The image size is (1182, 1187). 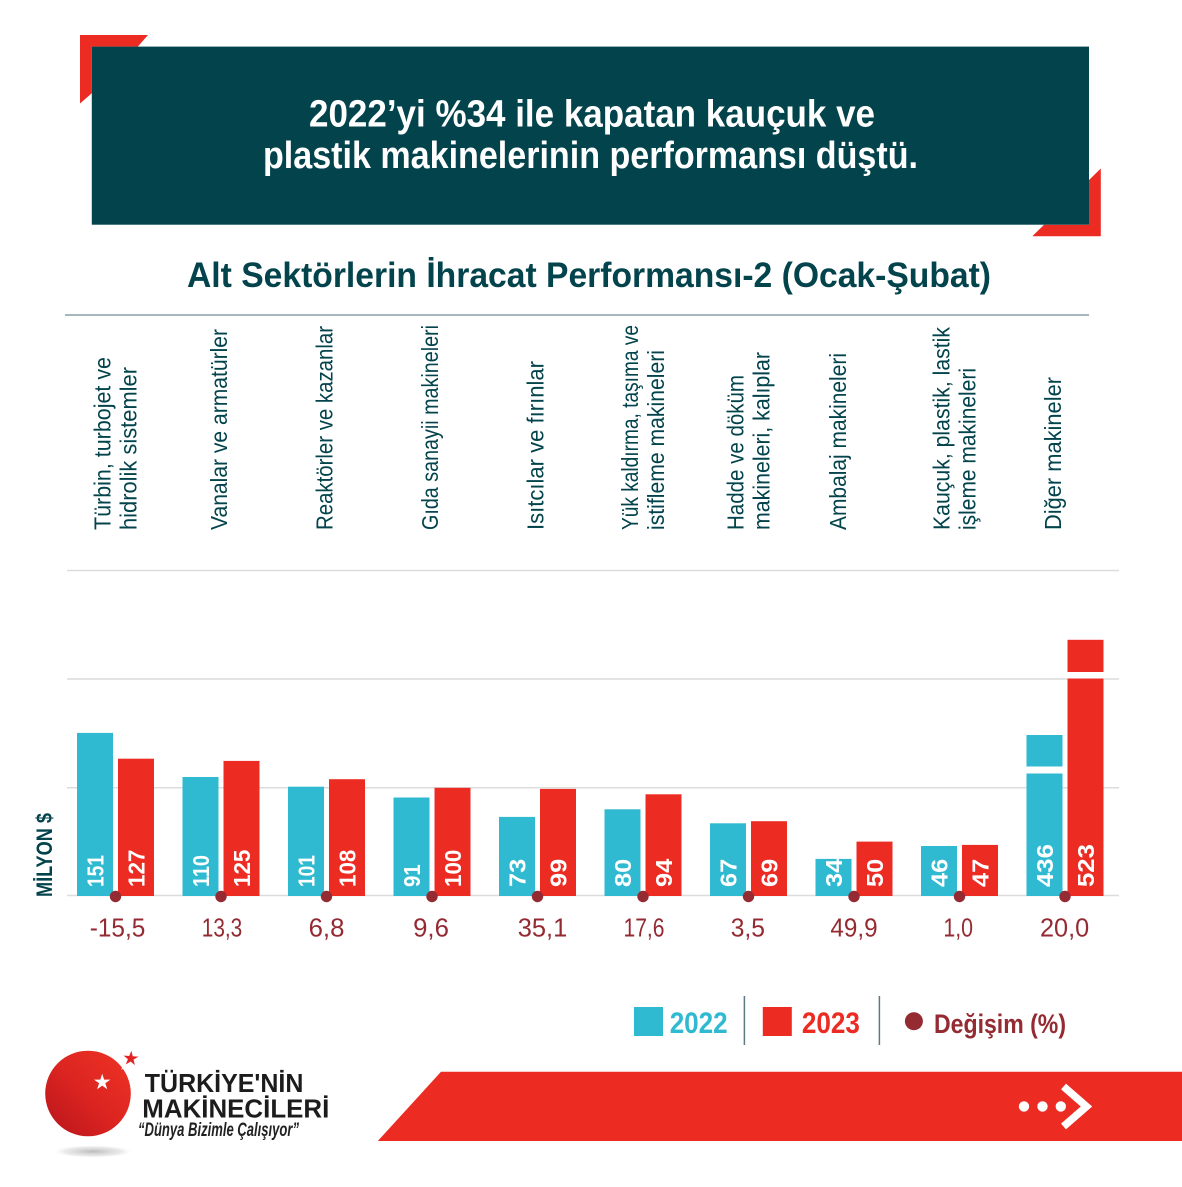 I want to click on svg-text: 17,6, so click(x=644, y=928).